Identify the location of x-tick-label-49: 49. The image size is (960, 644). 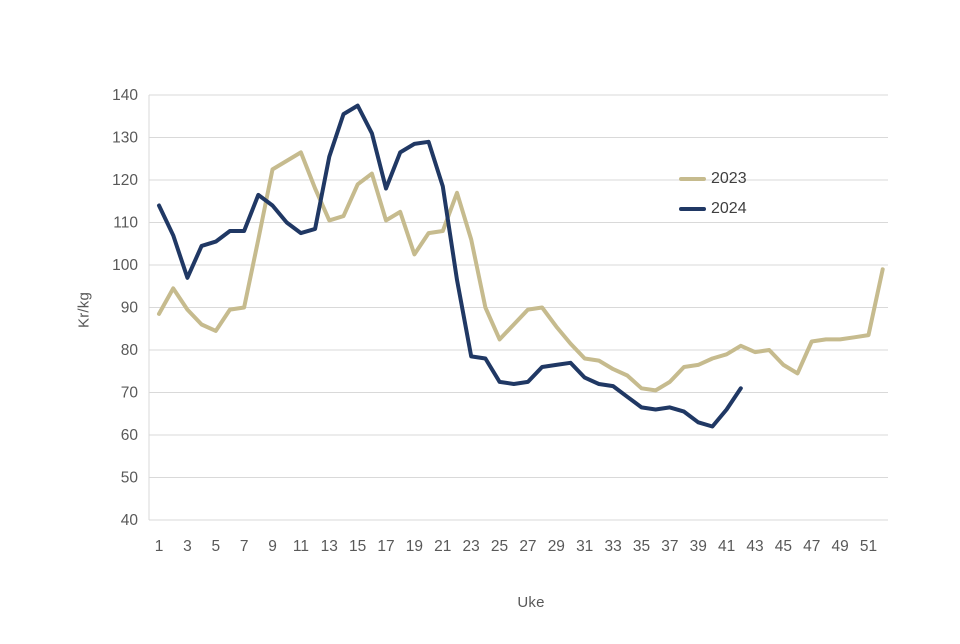
(839, 546).